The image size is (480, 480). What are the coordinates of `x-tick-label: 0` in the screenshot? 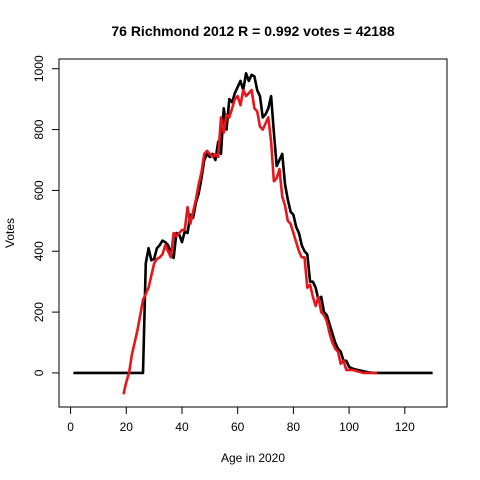 It's located at (70, 427).